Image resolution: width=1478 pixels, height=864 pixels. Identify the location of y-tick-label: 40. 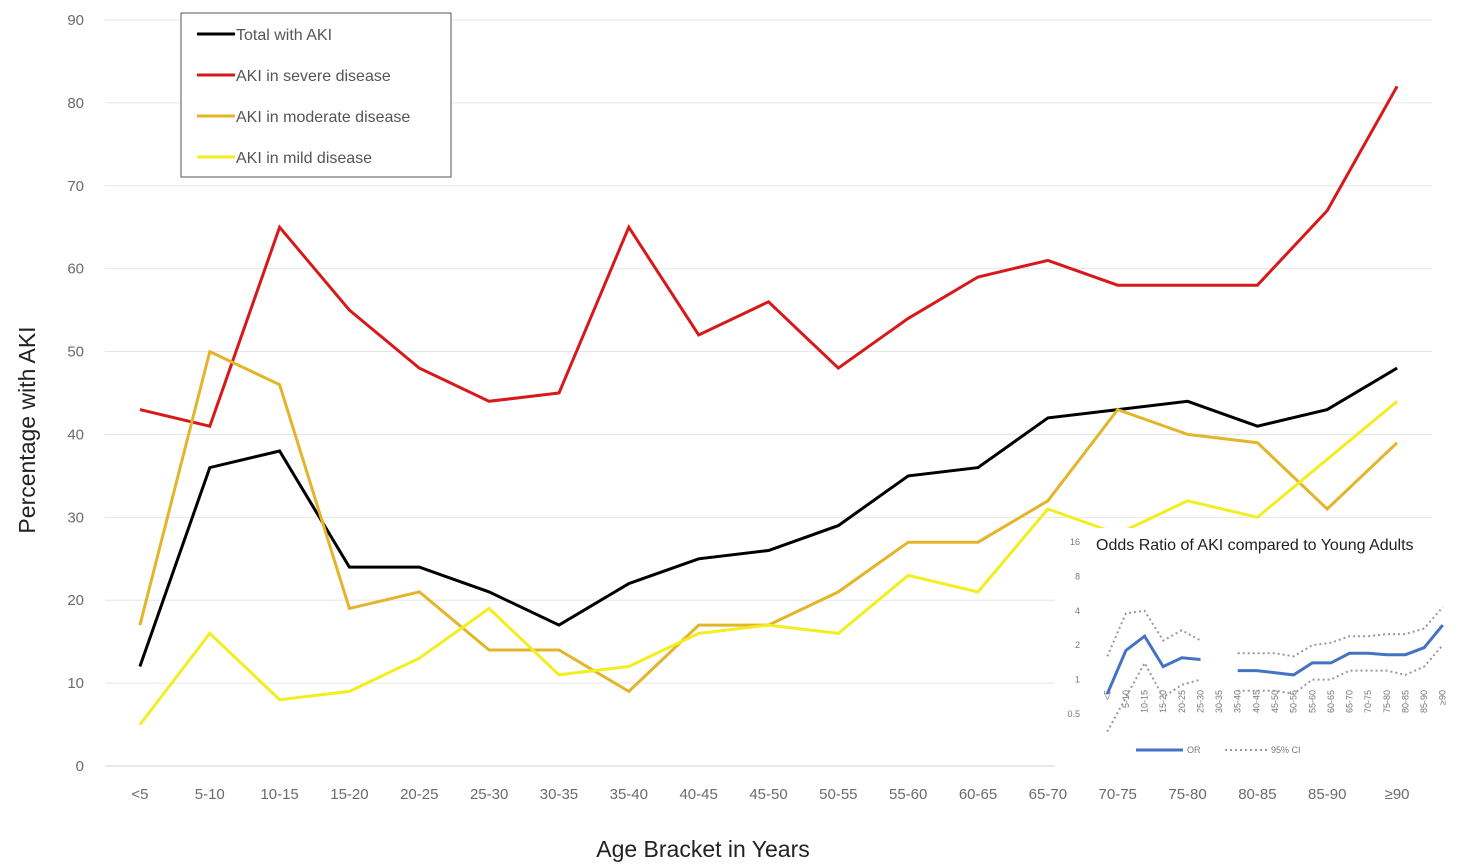
(75, 434).